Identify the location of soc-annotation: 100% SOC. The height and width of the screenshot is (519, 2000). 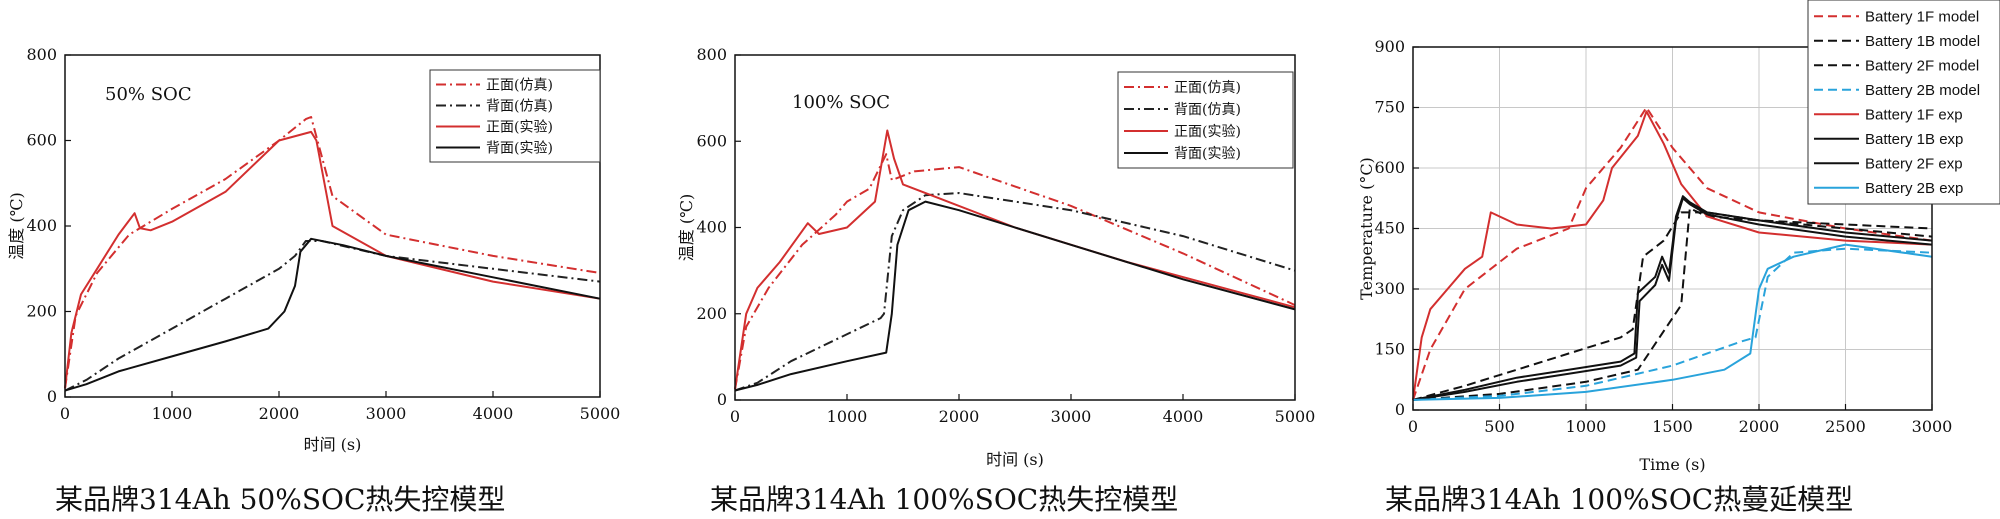
(841, 102).